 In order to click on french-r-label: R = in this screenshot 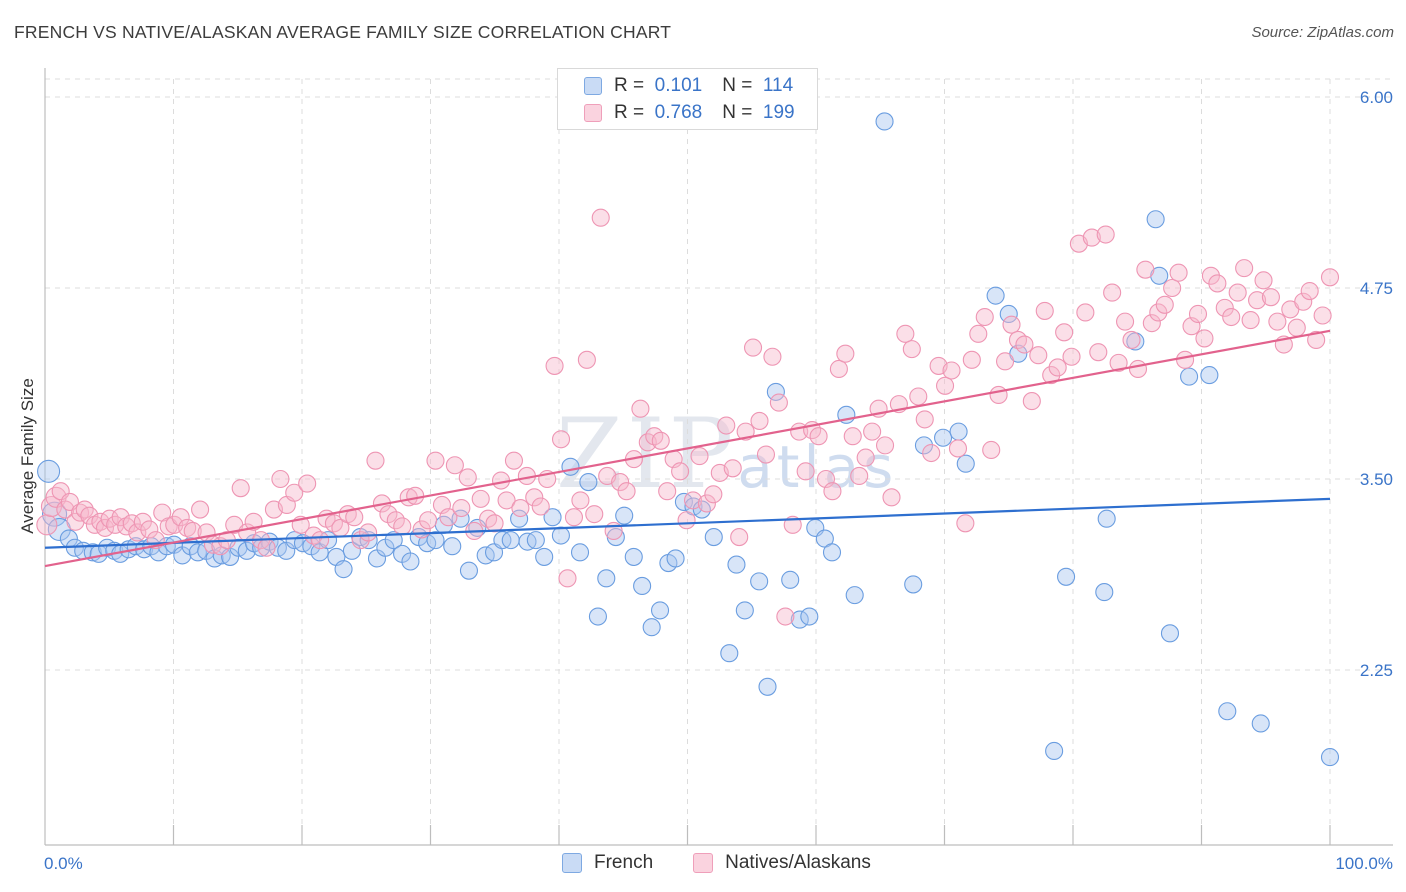, I will do `click(629, 85)`.